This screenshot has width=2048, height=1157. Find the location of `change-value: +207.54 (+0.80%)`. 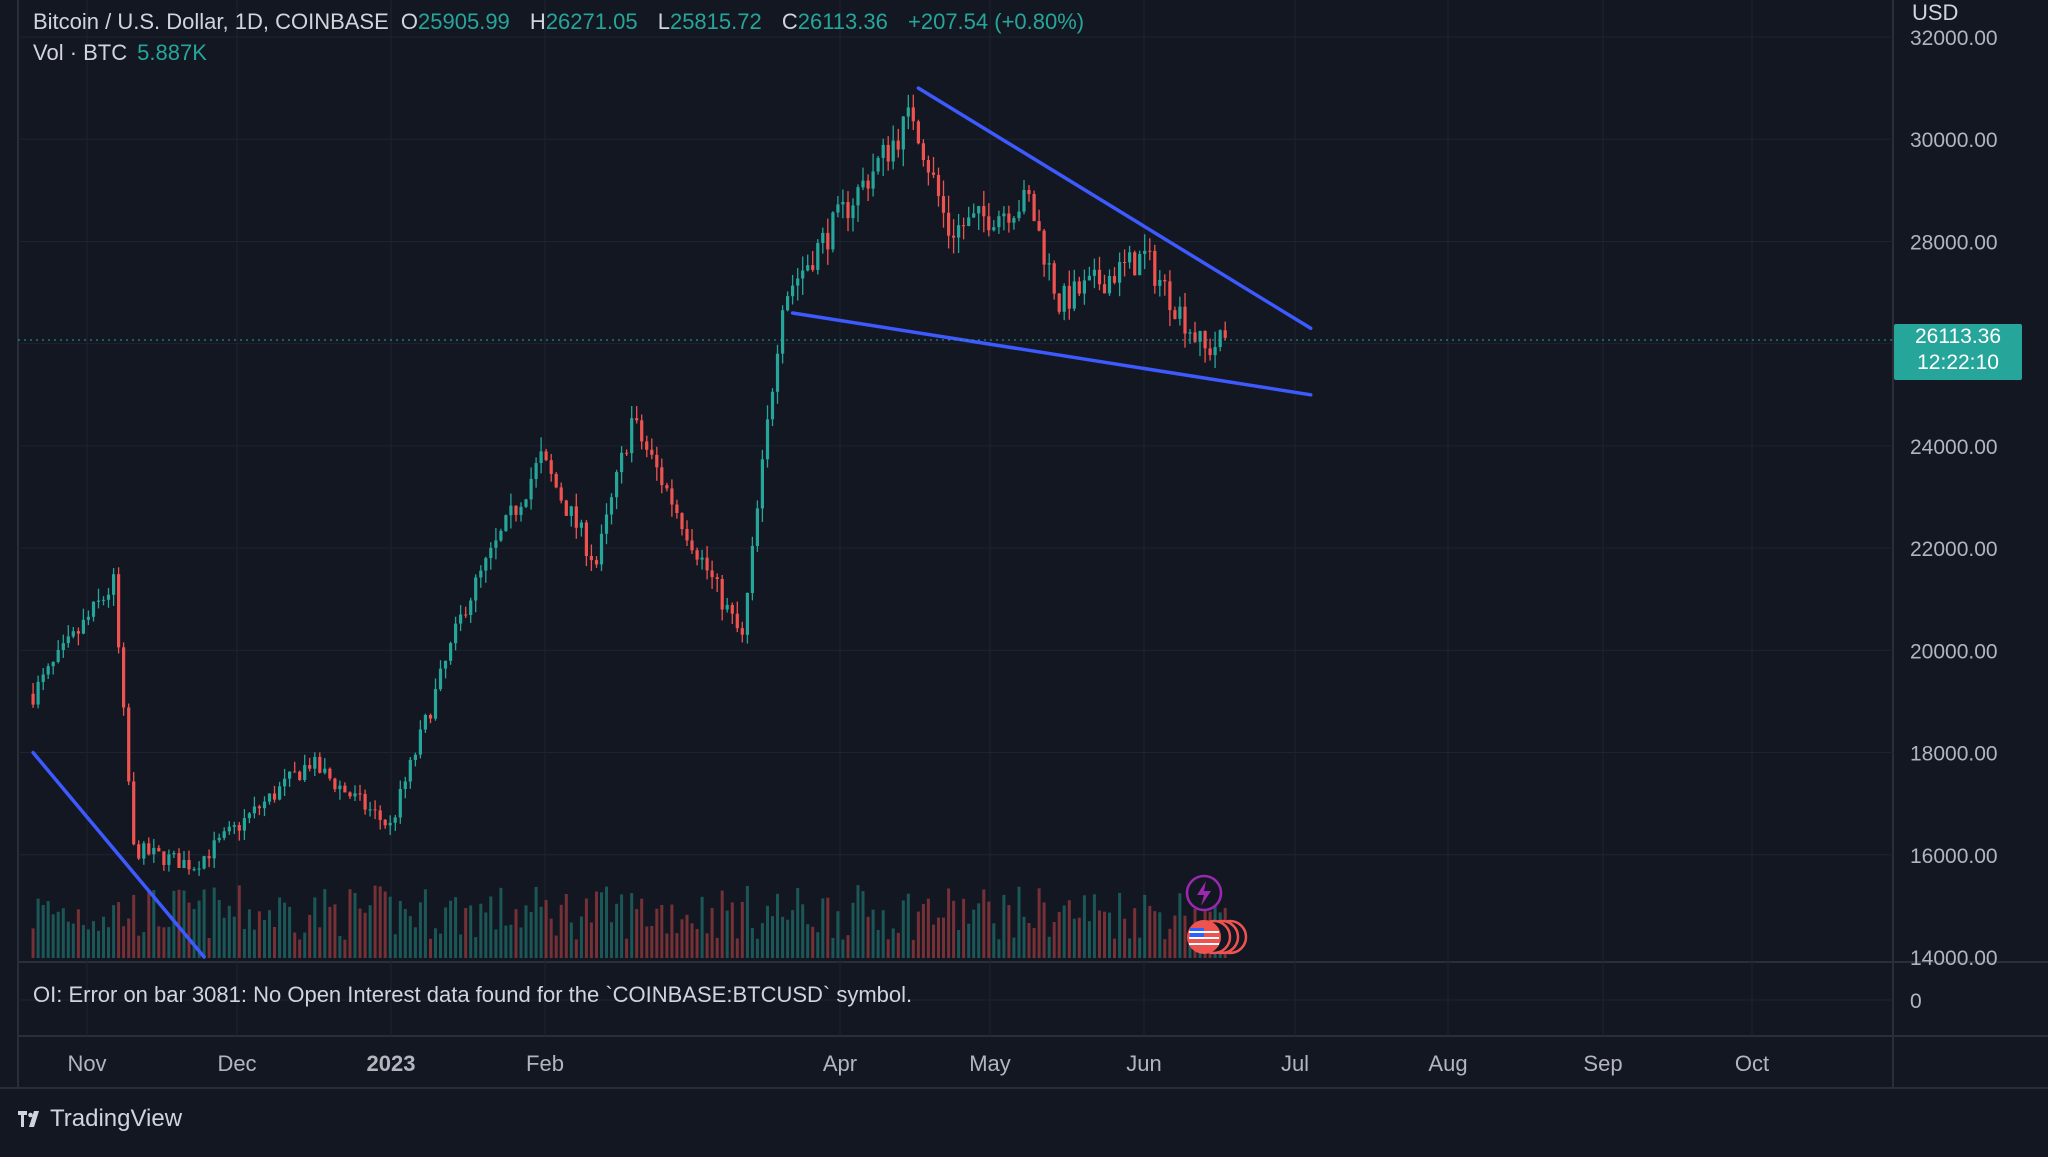

change-value: +207.54 (+0.80%) is located at coordinates (996, 21).